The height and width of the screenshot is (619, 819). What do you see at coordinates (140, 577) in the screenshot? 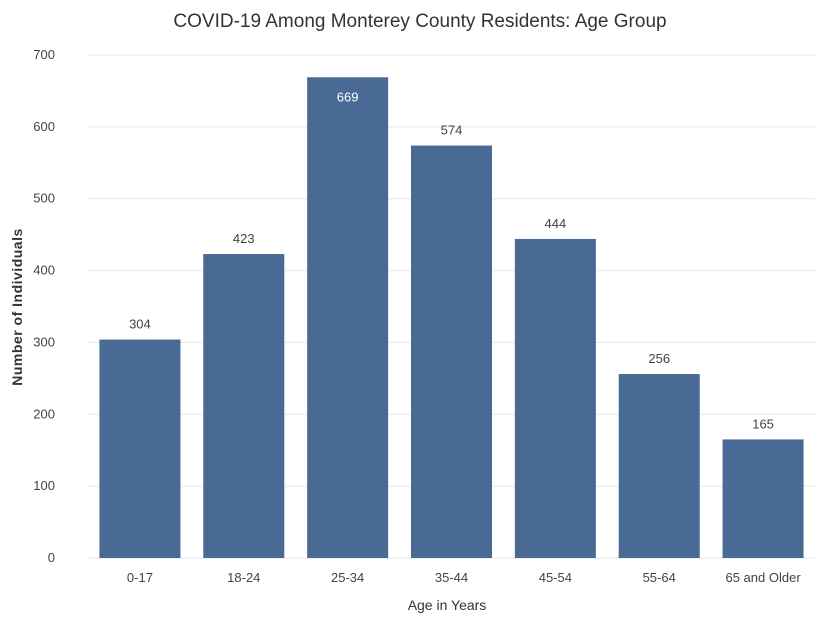
I see `x-tick-label: 0-17` at bounding box center [140, 577].